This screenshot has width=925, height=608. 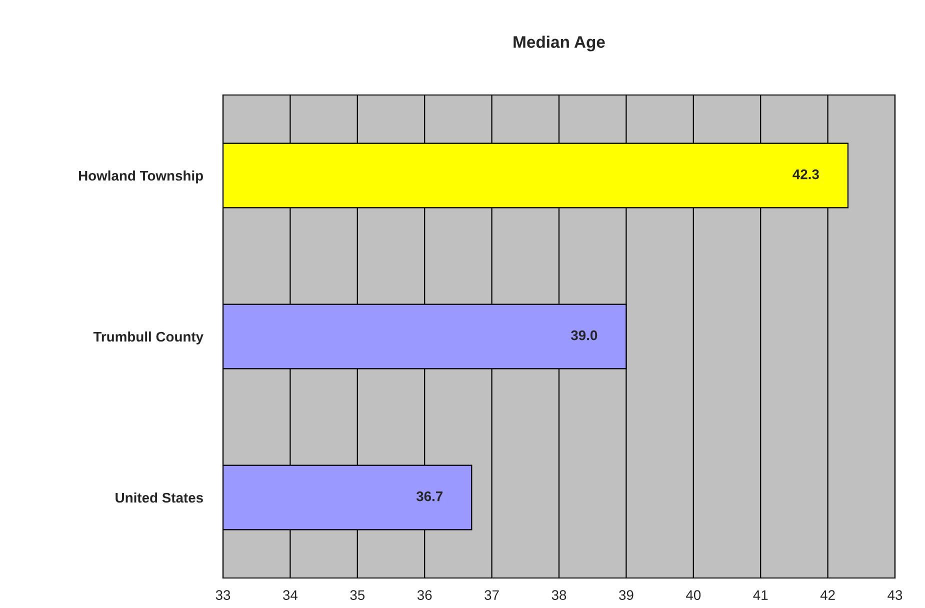 I want to click on x-tick-label: 35, so click(x=357, y=595).